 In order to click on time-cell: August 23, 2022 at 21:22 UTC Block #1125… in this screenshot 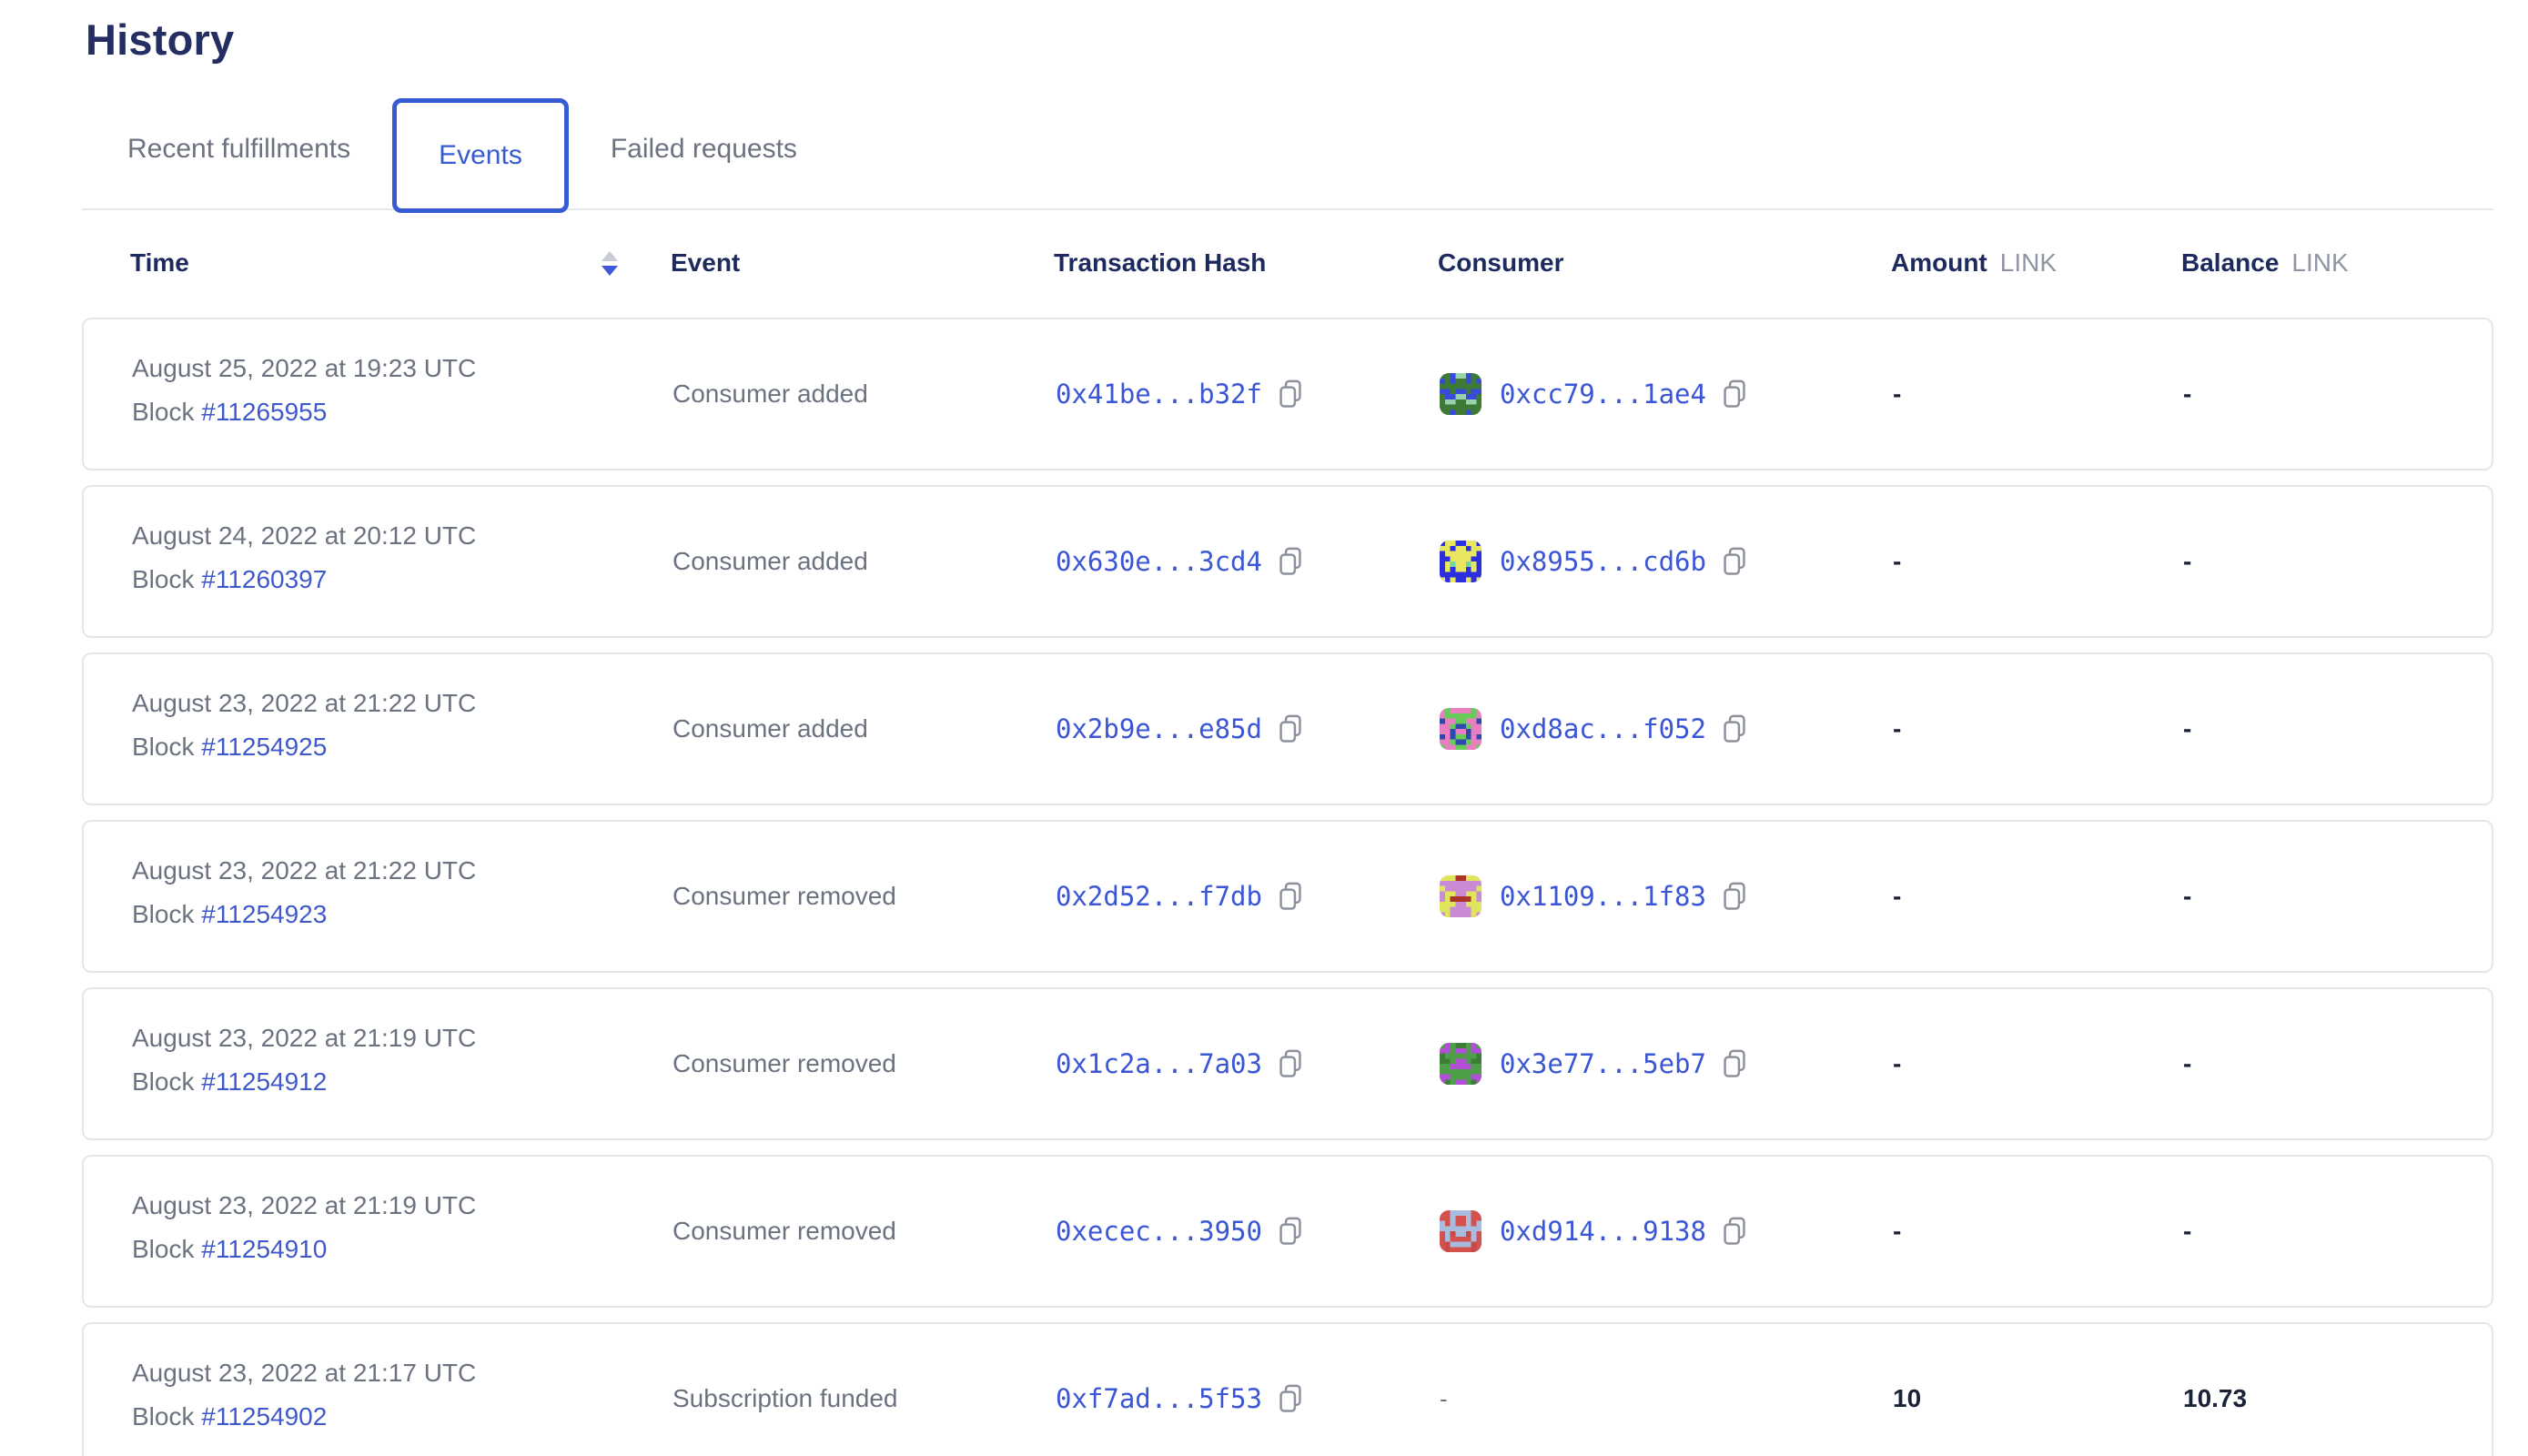, I will do `click(402, 893)`.